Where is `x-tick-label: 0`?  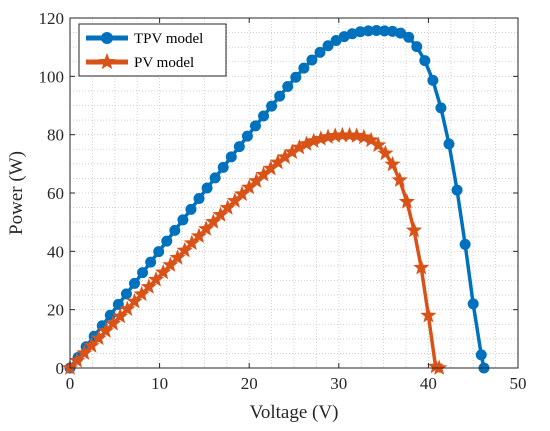 x-tick-label: 0 is located at coordinates (70, 383).